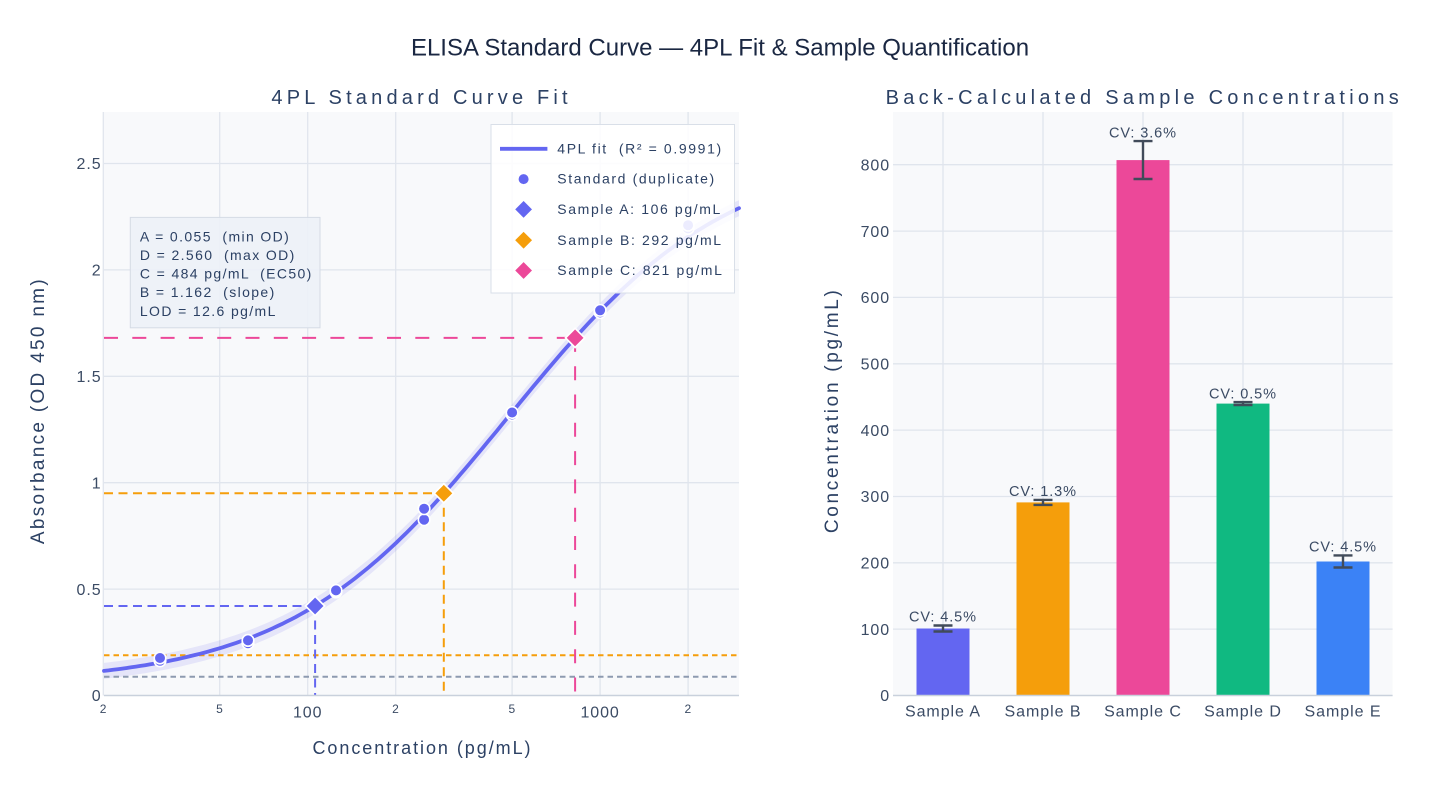 Image resolution: width=1440 pixels, height=789 pixels. Describe the element at coordinates (1143, 133) in the screenshot. I see `svg-text: CV: 3.6%` at that location.